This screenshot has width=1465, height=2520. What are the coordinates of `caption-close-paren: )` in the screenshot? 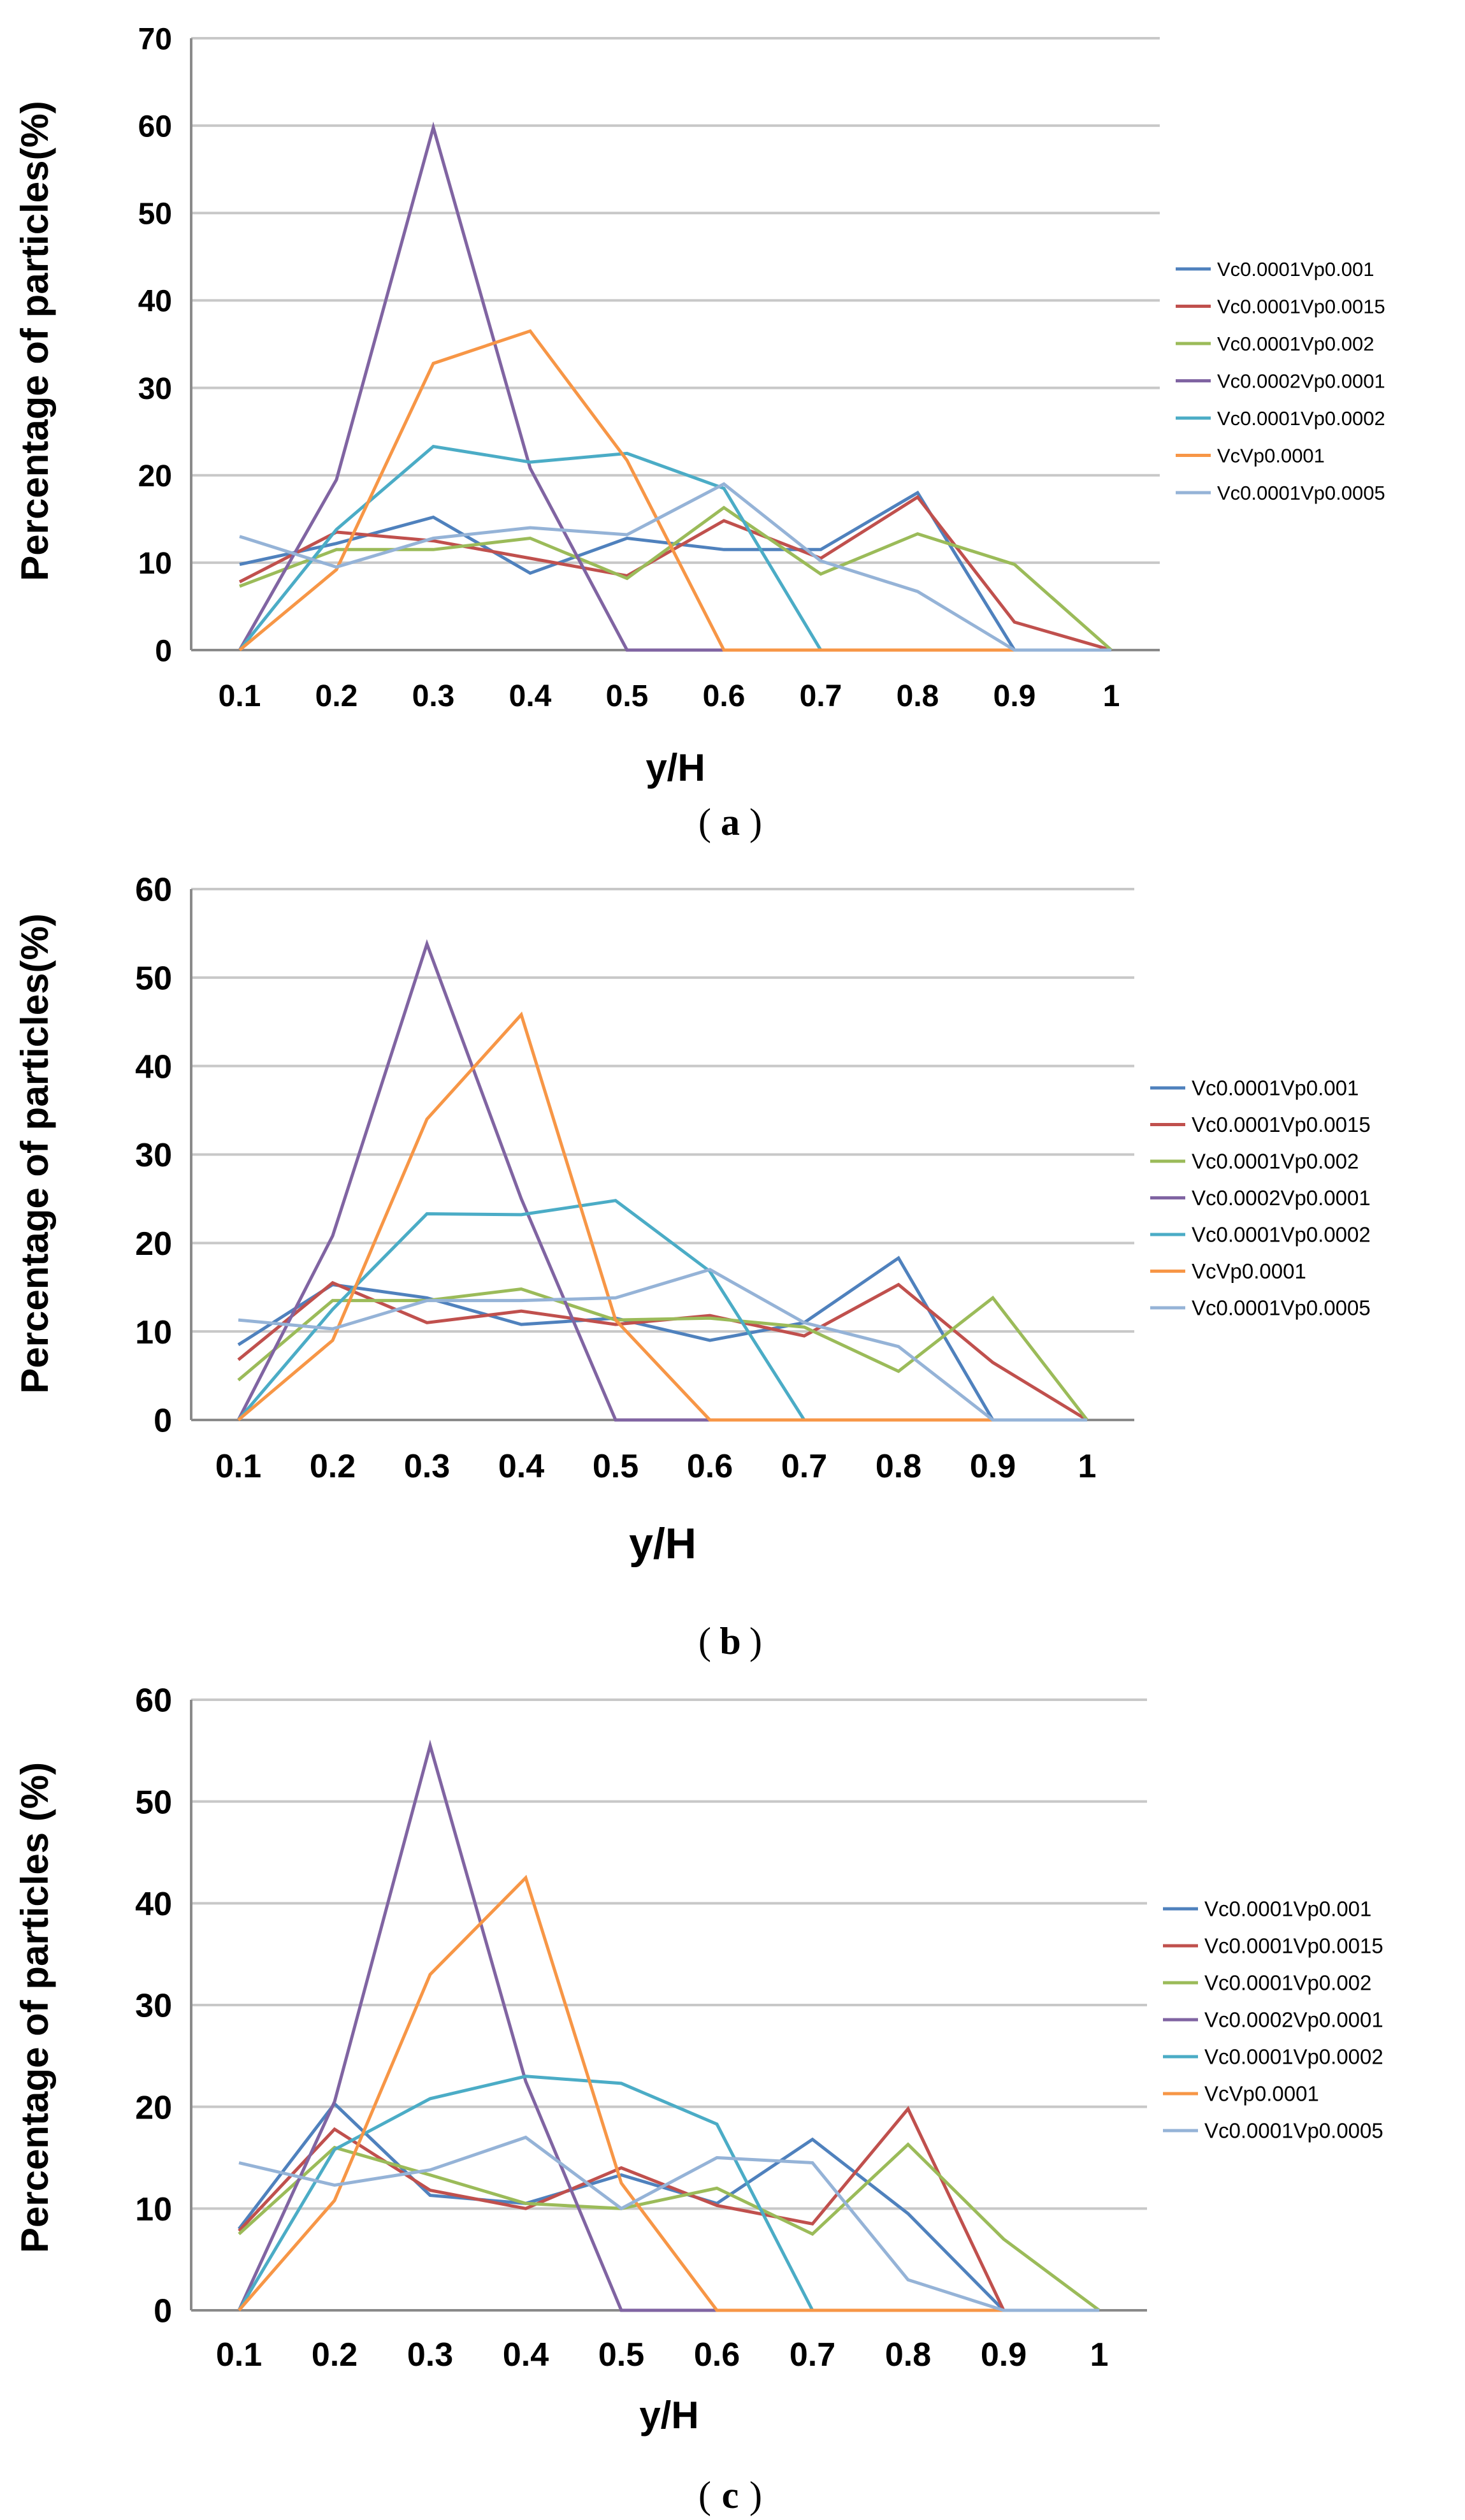 It's located at (756, 822).